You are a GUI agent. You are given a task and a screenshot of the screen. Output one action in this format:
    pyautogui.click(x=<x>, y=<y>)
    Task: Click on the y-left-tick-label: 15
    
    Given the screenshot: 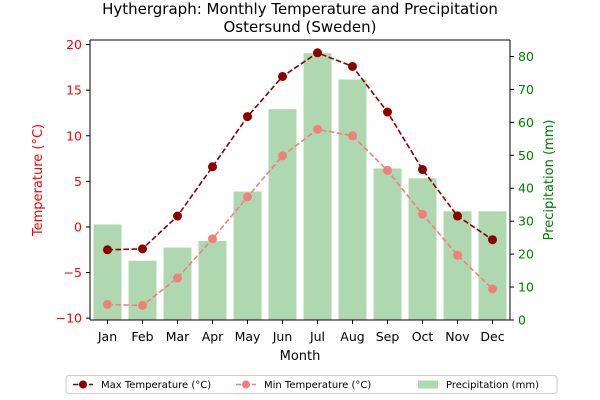 What is the action you would take?
    pyautogui.click(x=74, y=90)
    